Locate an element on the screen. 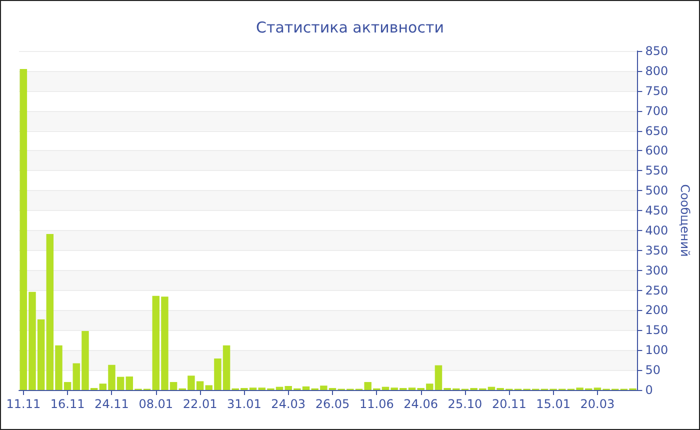  y-tick-label: 500 is located at coordinates (656, 191).